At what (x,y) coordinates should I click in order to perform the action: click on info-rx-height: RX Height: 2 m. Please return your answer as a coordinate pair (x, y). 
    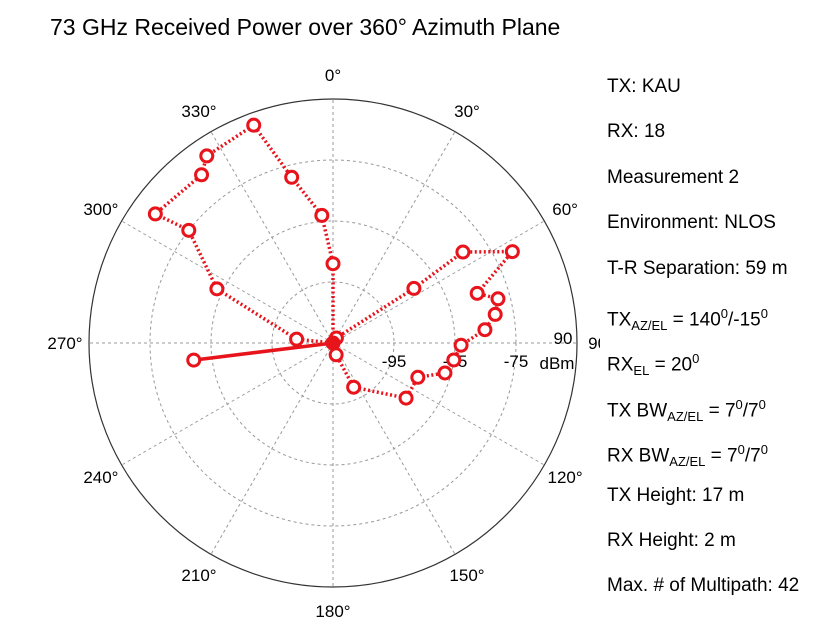
    Looking at the image, I should click on (671, 540).